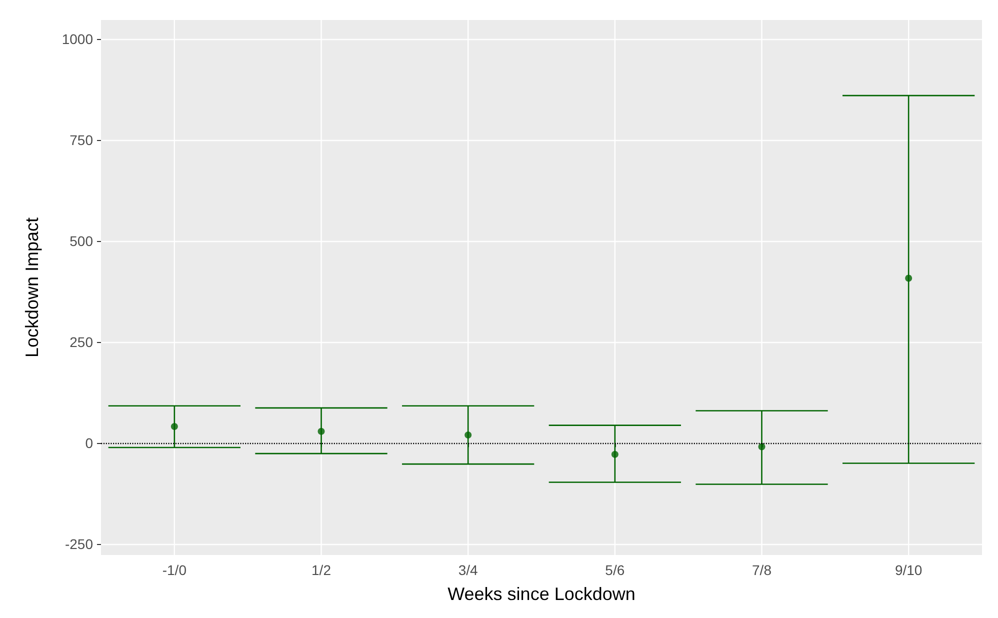 This screenshot has height=618, width=998. I want to click on y-axis-title: Lockdown Impact, so click(32, 287).